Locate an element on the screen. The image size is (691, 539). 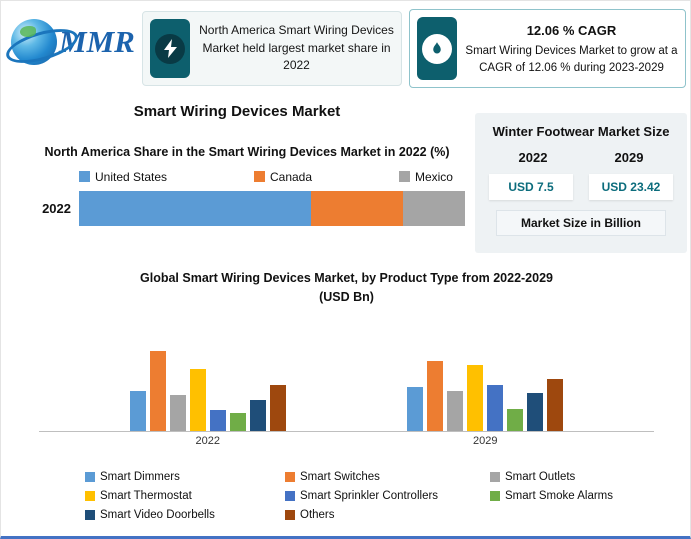
stacked-bar is located at coordinates (272, 208).